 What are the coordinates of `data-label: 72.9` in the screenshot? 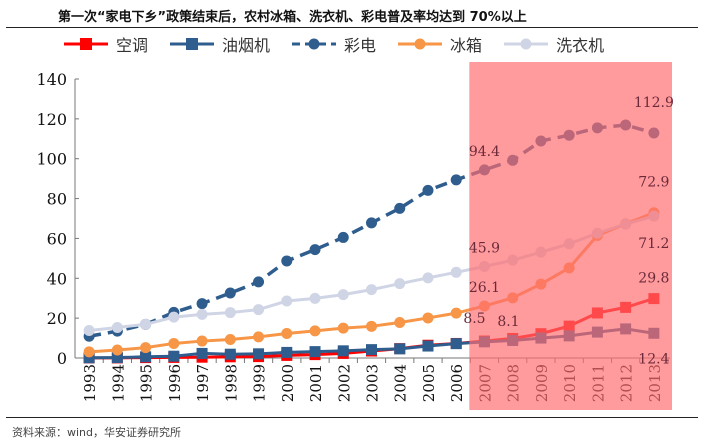 It's located at (653, 183).